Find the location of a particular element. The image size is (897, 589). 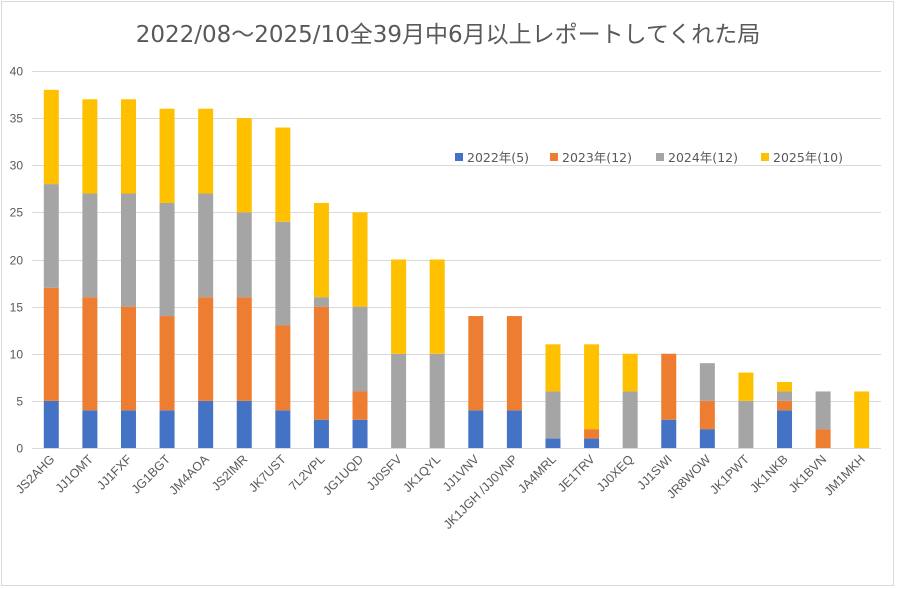

legend-item: 2025年(10) is located at coordinates (802, 157).